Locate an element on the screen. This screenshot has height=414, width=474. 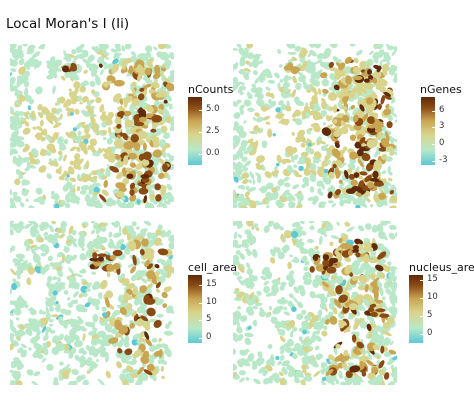
colorbar-tick-label: 0 is located at coordinates (209, 336).